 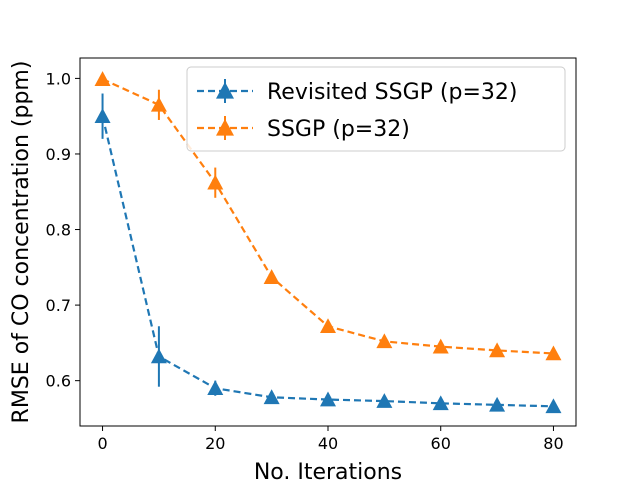 What do you see at coordinates (58, 305) in the screenshot?
I see `y-tick-label: 0.7` at bounding box center [58, 305].